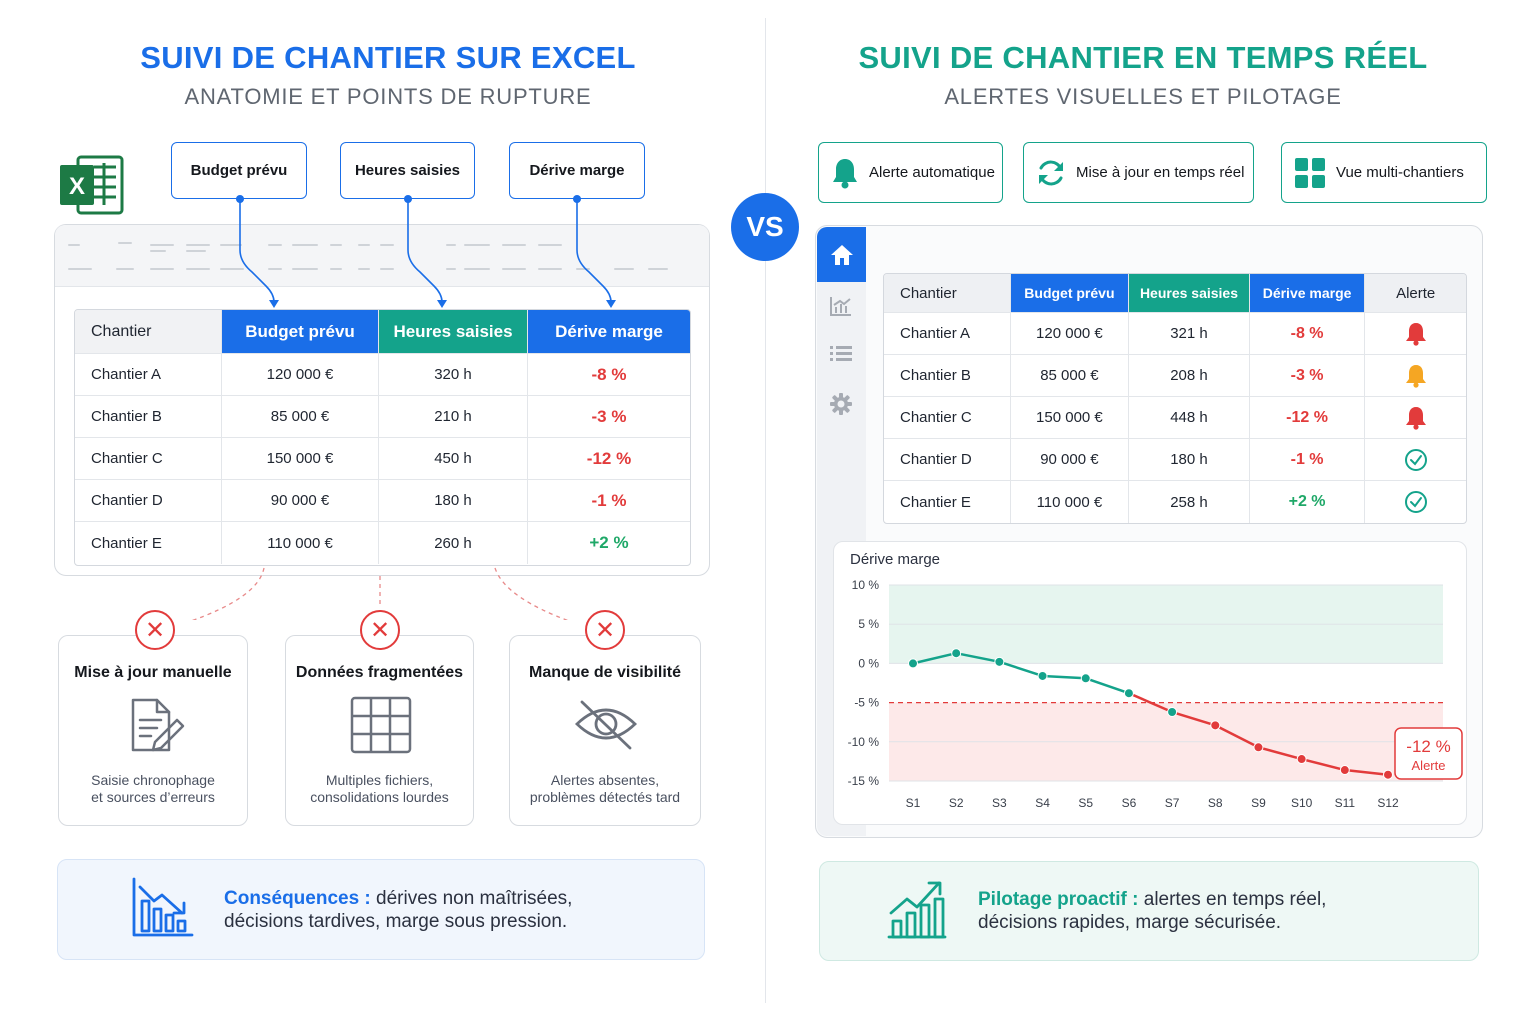  I want to click on y-tick-label: 10 %, so click(866, 585).